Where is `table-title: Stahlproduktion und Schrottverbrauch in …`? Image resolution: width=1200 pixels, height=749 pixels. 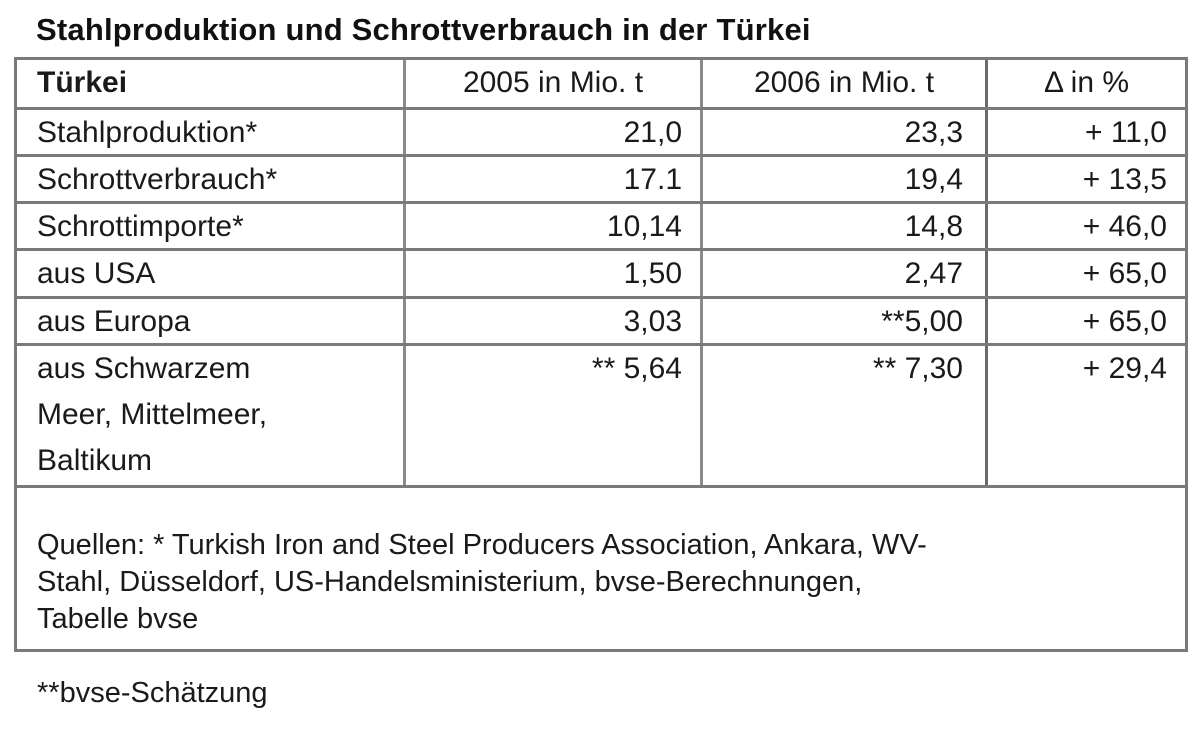 table-title: Stahlproduktion und Schrottverbrauch in … is located at coordinates (423, 29).